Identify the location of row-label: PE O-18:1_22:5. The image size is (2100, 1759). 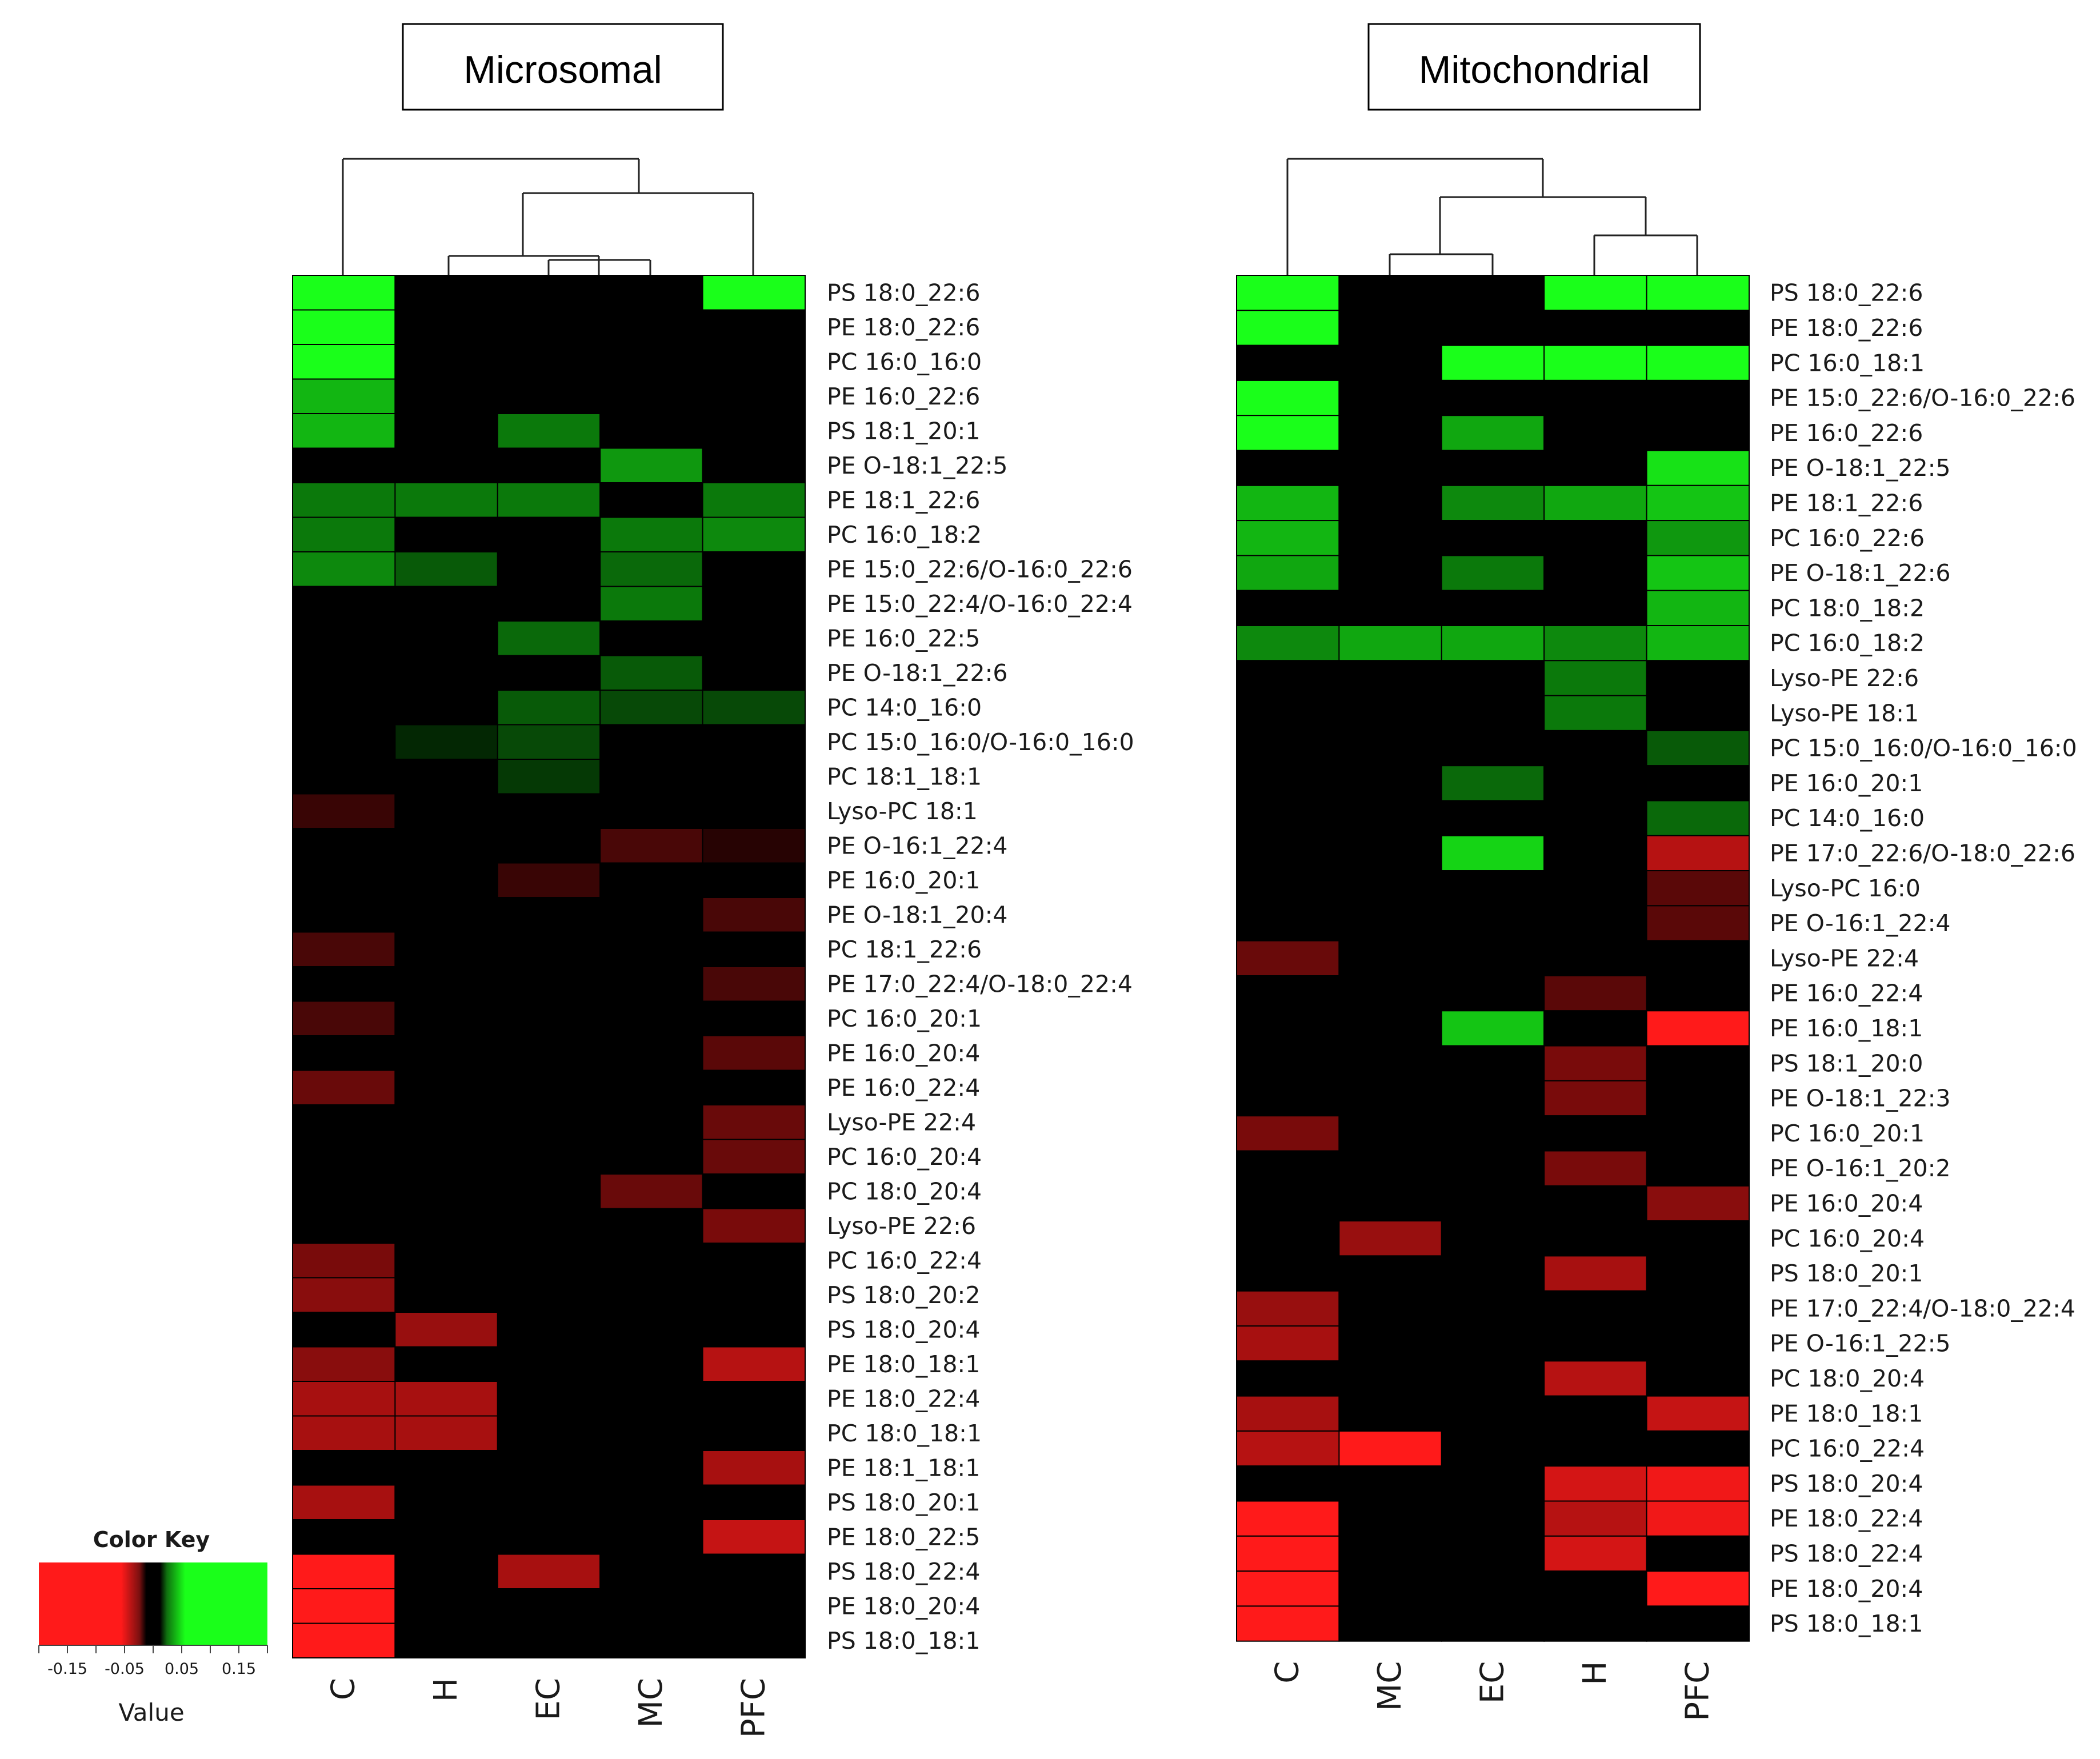
(917, 465).